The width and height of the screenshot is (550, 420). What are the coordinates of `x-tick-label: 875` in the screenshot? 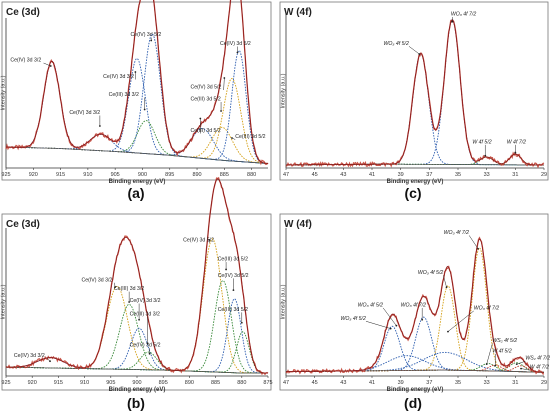 It's located at (267, 383).